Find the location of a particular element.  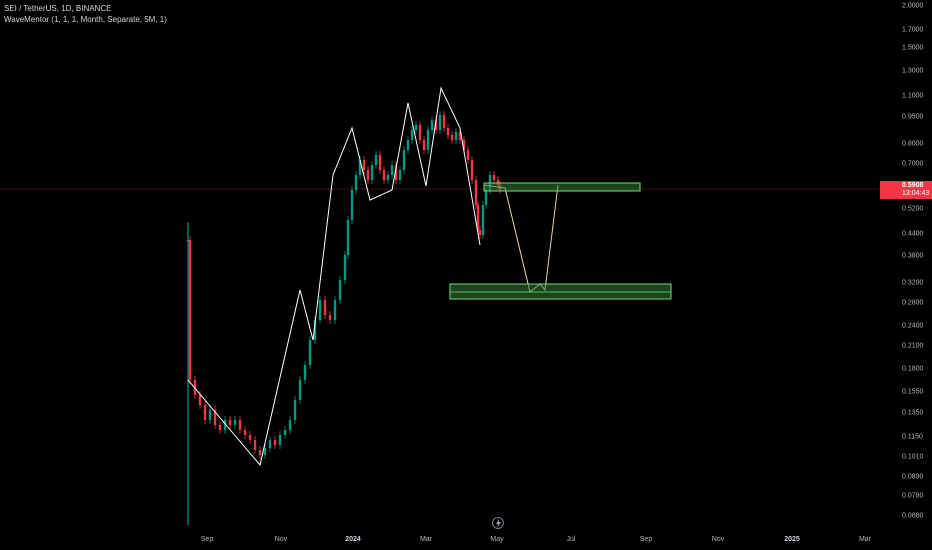

price-tick: 1.1000 is located at coordinates (913, 96).